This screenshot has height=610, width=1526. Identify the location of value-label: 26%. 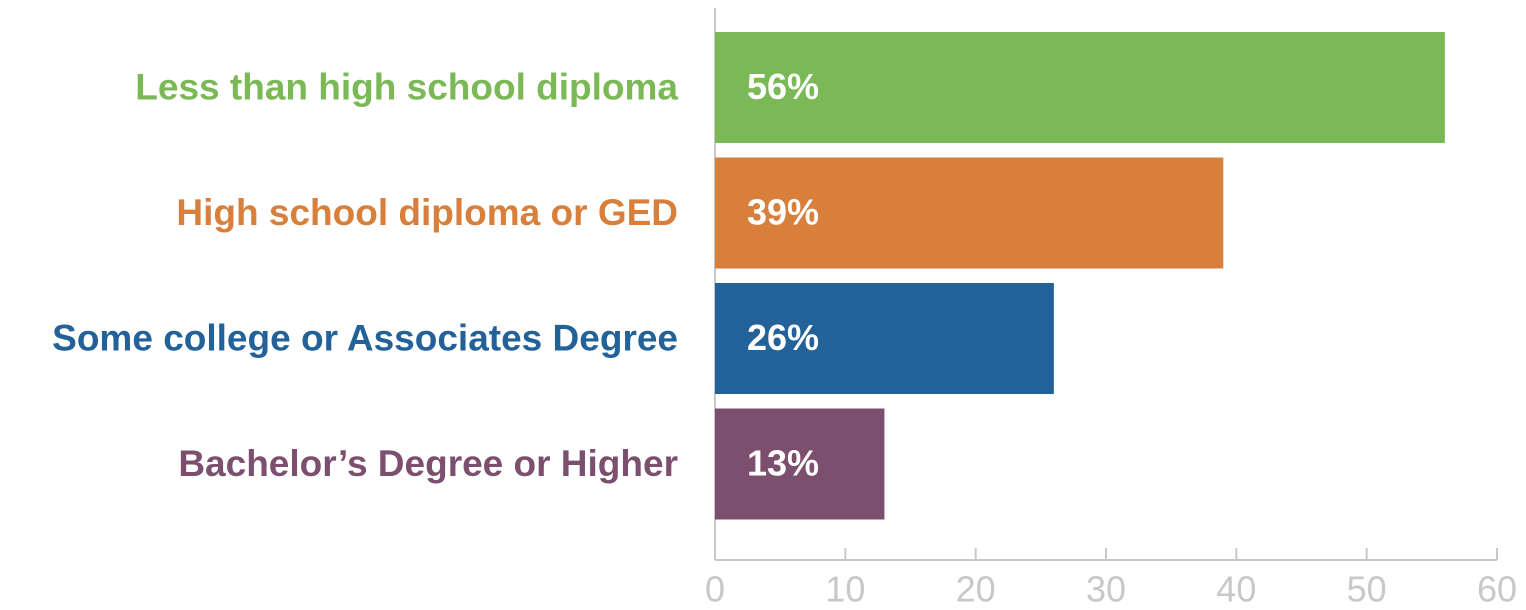
(783, 337).